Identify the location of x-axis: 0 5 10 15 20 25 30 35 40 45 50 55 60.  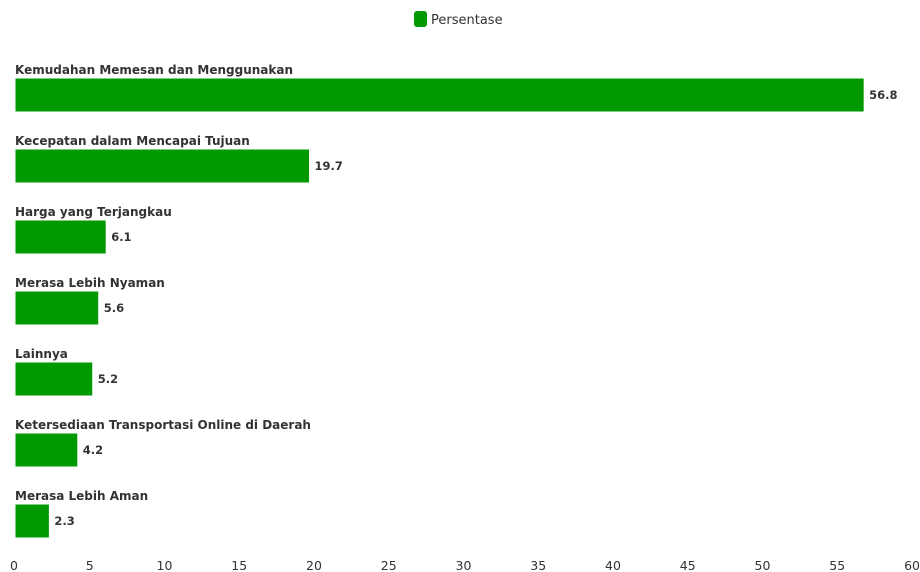
(465, 565).